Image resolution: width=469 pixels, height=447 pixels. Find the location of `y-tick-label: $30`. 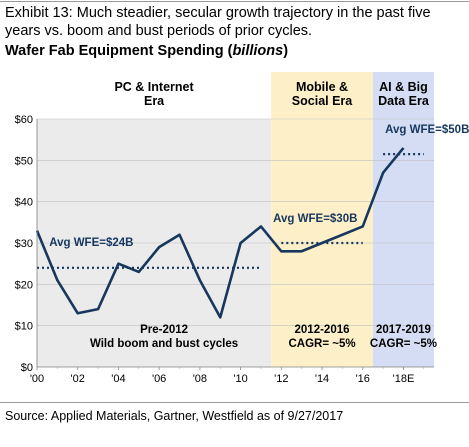

y-tick-label: $30 is located at coordinates (24, 244).